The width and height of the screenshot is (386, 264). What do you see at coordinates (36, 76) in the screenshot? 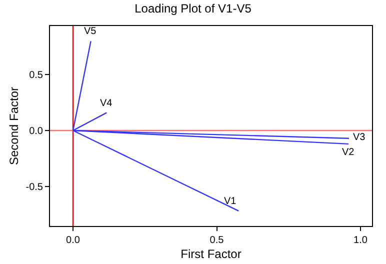
I see `y-tick-label: 0.5` at bounding box center [36, 76].